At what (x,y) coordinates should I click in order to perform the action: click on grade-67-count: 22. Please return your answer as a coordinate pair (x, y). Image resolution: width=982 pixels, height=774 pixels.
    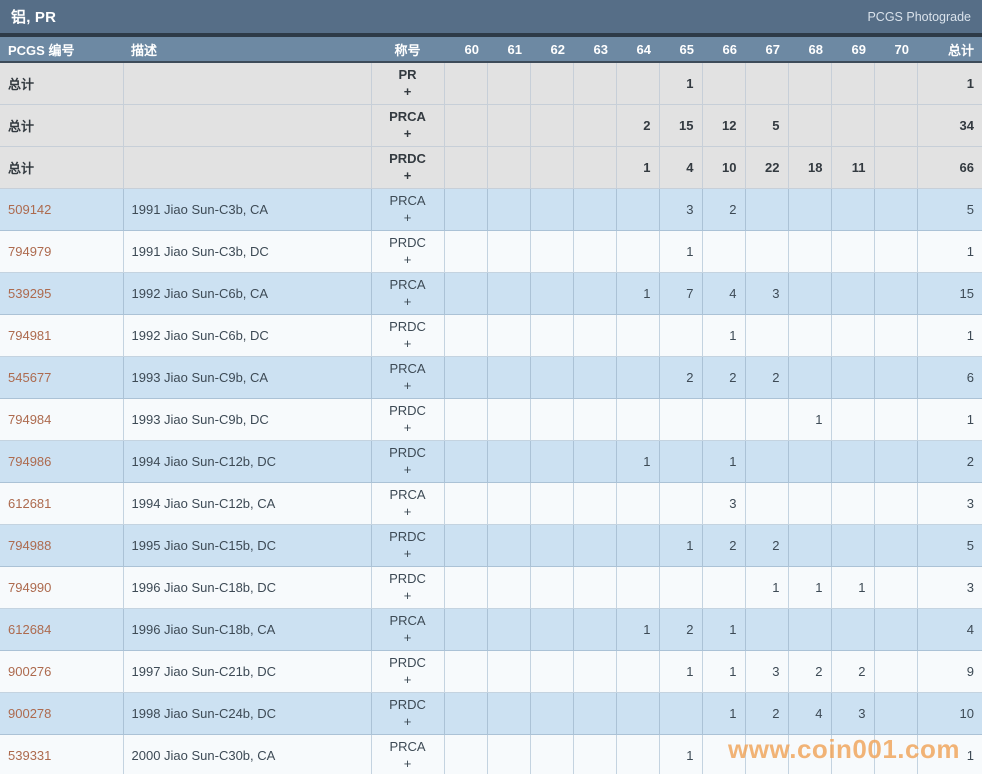
    Looking at the image, I should click on (766, 167).